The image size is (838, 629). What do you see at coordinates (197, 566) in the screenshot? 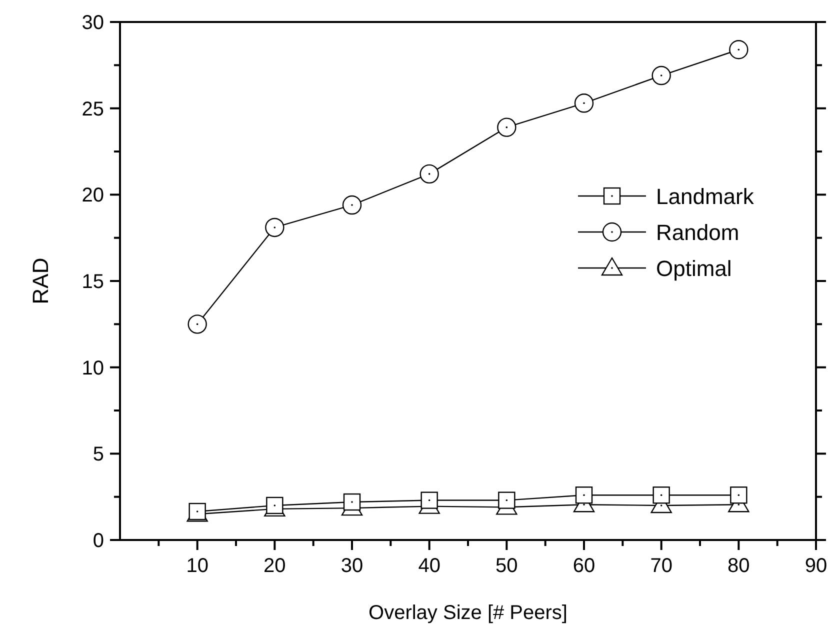
I see `x-tick-label: 10` at bounding box center [197, 566].